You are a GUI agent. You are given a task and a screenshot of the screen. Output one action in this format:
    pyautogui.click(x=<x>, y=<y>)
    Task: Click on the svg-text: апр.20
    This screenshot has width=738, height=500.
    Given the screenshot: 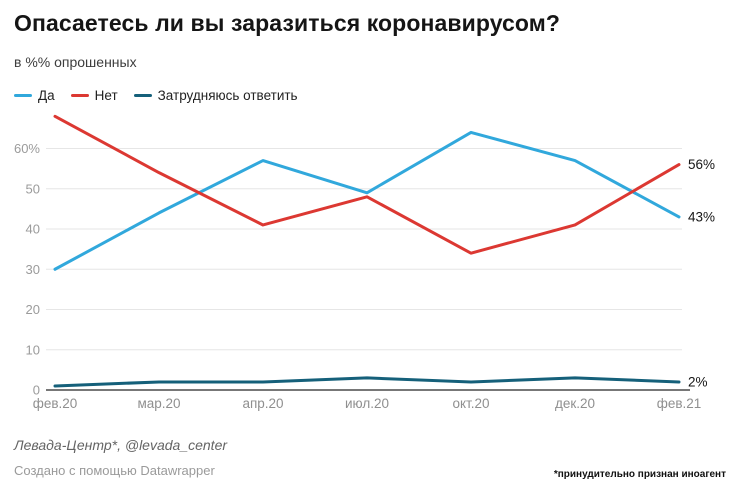 What is the action you would take?
    pyautogui.click(x=262, y=403)
    